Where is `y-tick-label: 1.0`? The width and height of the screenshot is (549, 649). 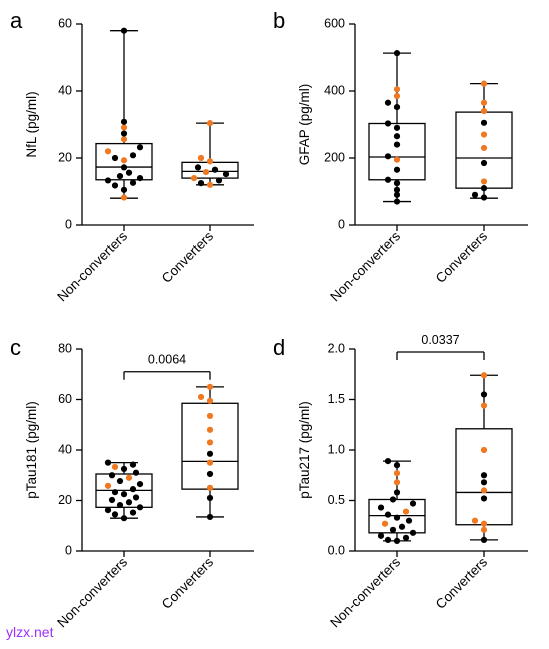
y-tick-label: 1.0 is located at coordinates (336, 449).